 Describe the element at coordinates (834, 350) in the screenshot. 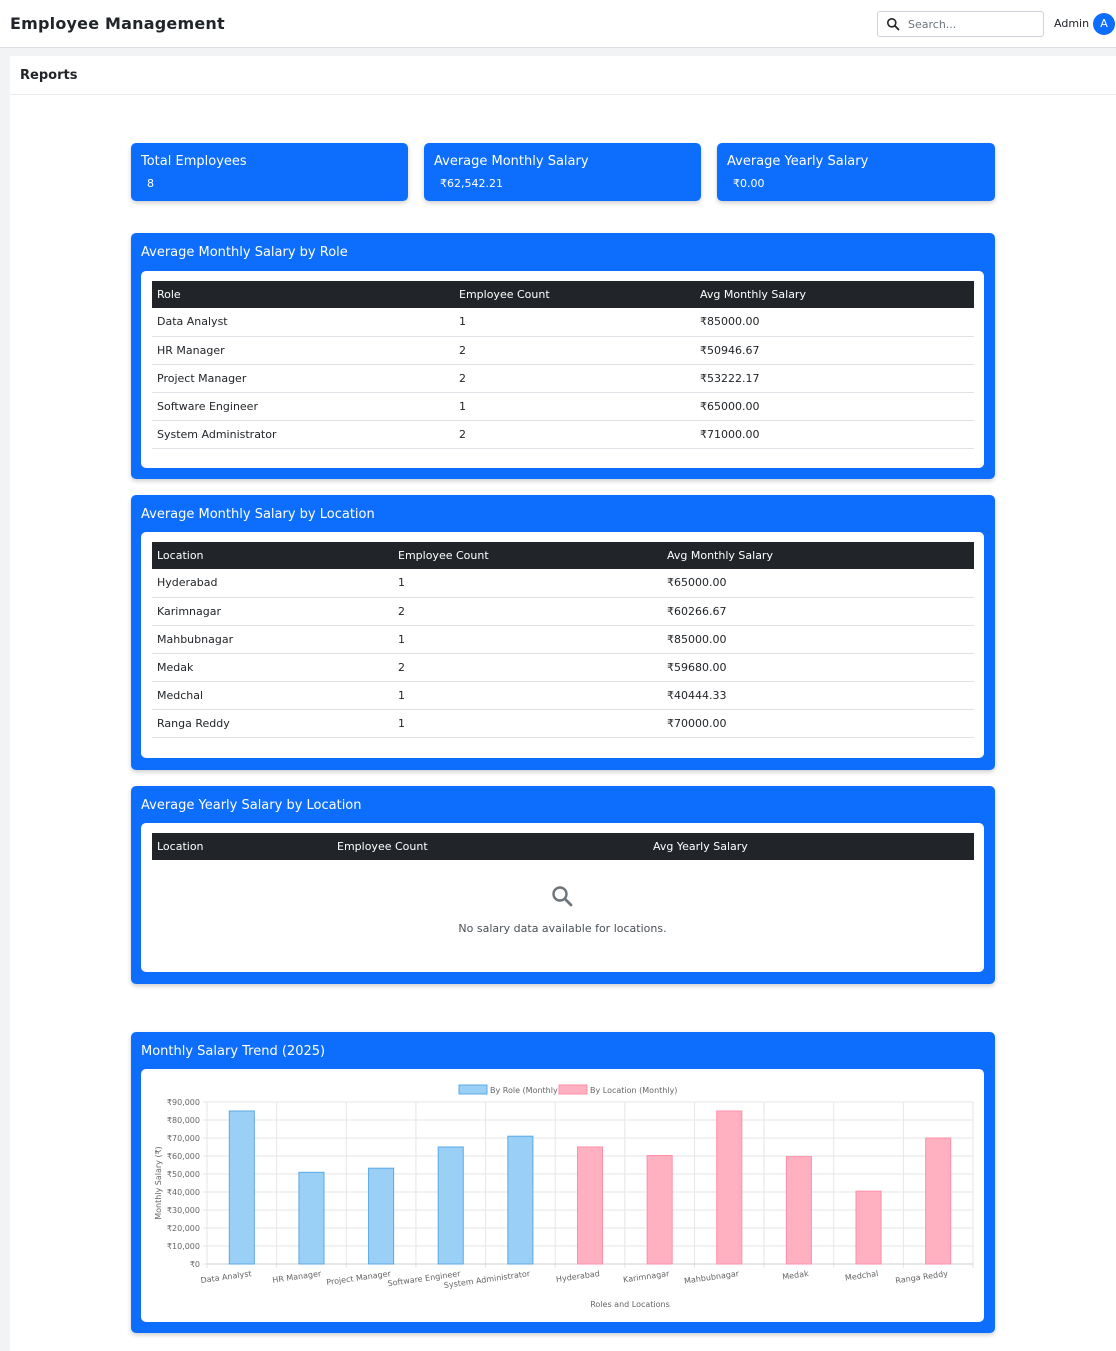

I see `table-cell: ₹50946.67` at that location.